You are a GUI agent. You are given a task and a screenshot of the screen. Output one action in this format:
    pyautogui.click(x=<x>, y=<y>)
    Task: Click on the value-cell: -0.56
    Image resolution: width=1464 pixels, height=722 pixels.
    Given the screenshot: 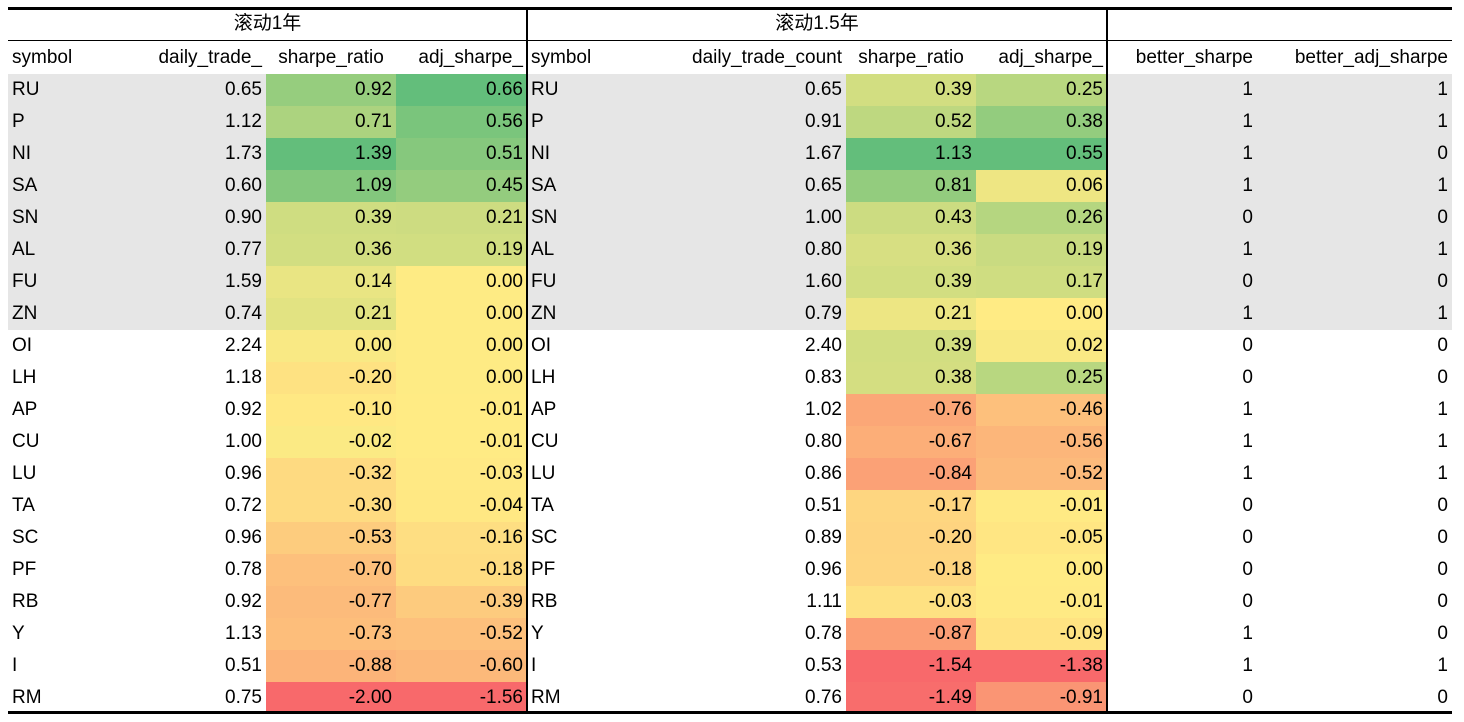 What is the action you would take?
    pyautogui.click(x=1041, y=442)
    